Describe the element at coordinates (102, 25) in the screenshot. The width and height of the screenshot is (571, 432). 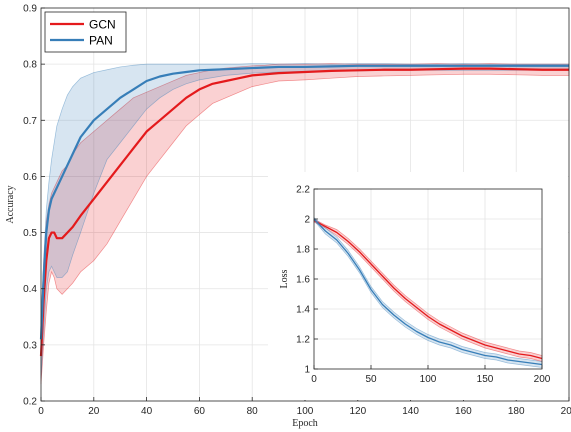
I see `legend-label-gcn: GCN` at that location.